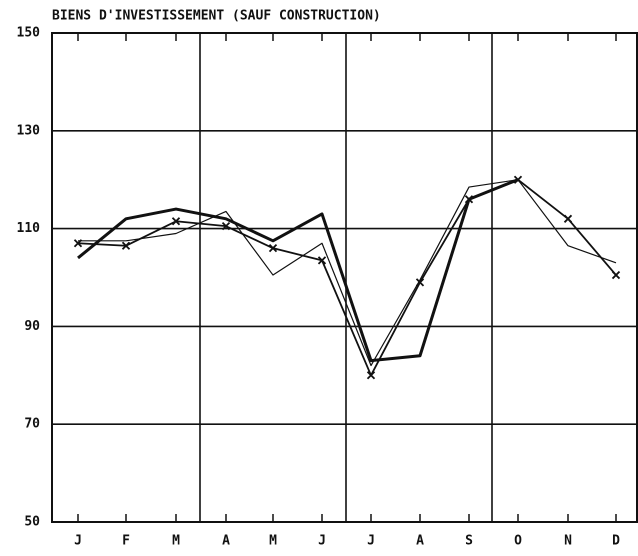 The width and height of the screenshot is (638, 556). I want to click on y-tick-label: 130, so click(29, 130).